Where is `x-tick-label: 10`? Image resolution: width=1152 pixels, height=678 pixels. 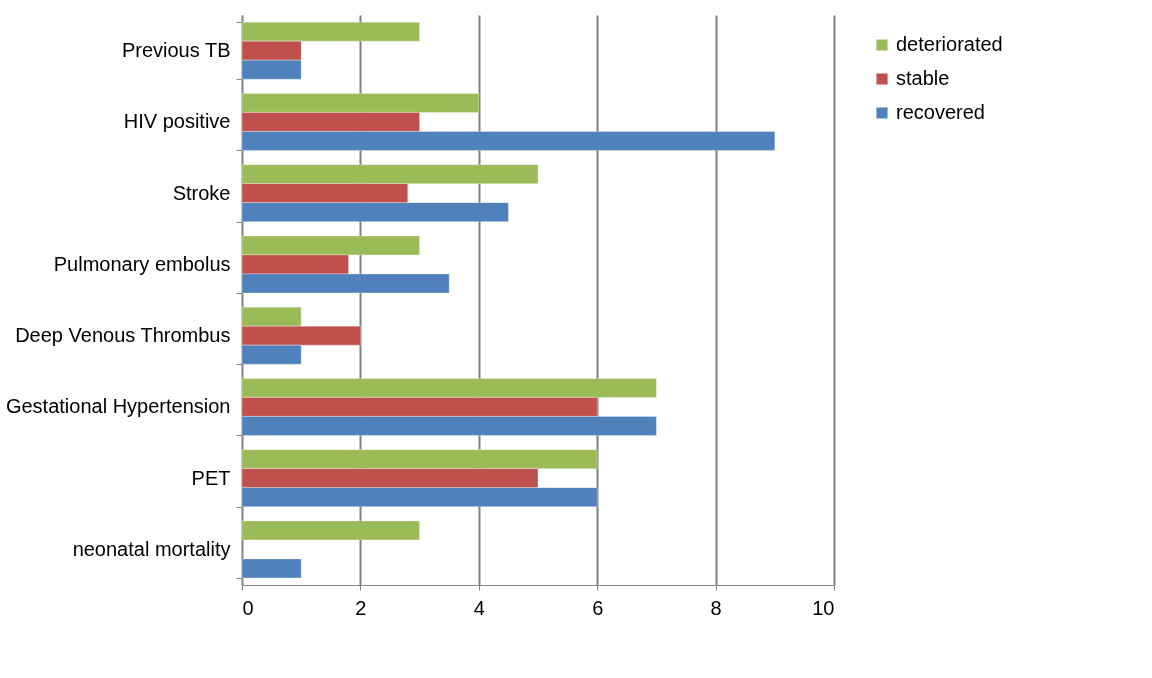 x-tick-label: 10 is located at coordinates (823, 607).